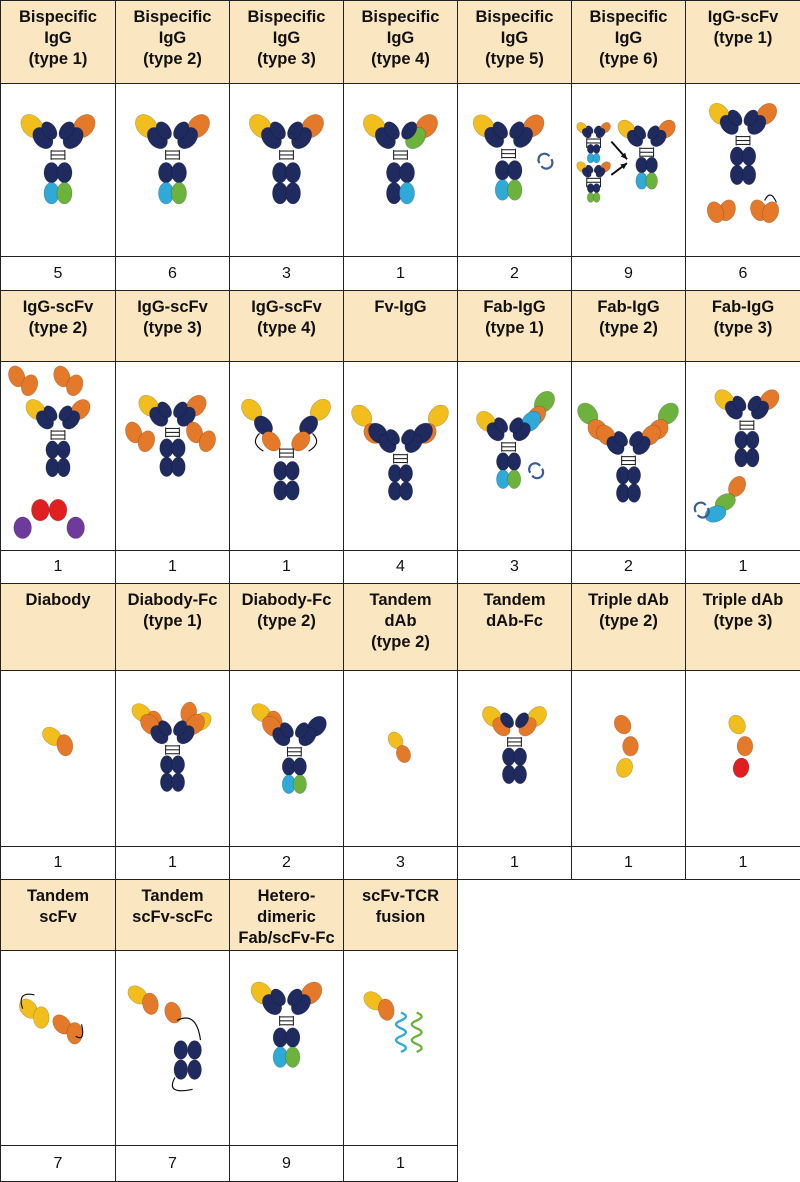 This screenshot has height=1182, width=800. I want to click on format-title: Bispecific IgG (type 4), so click(400, 42).